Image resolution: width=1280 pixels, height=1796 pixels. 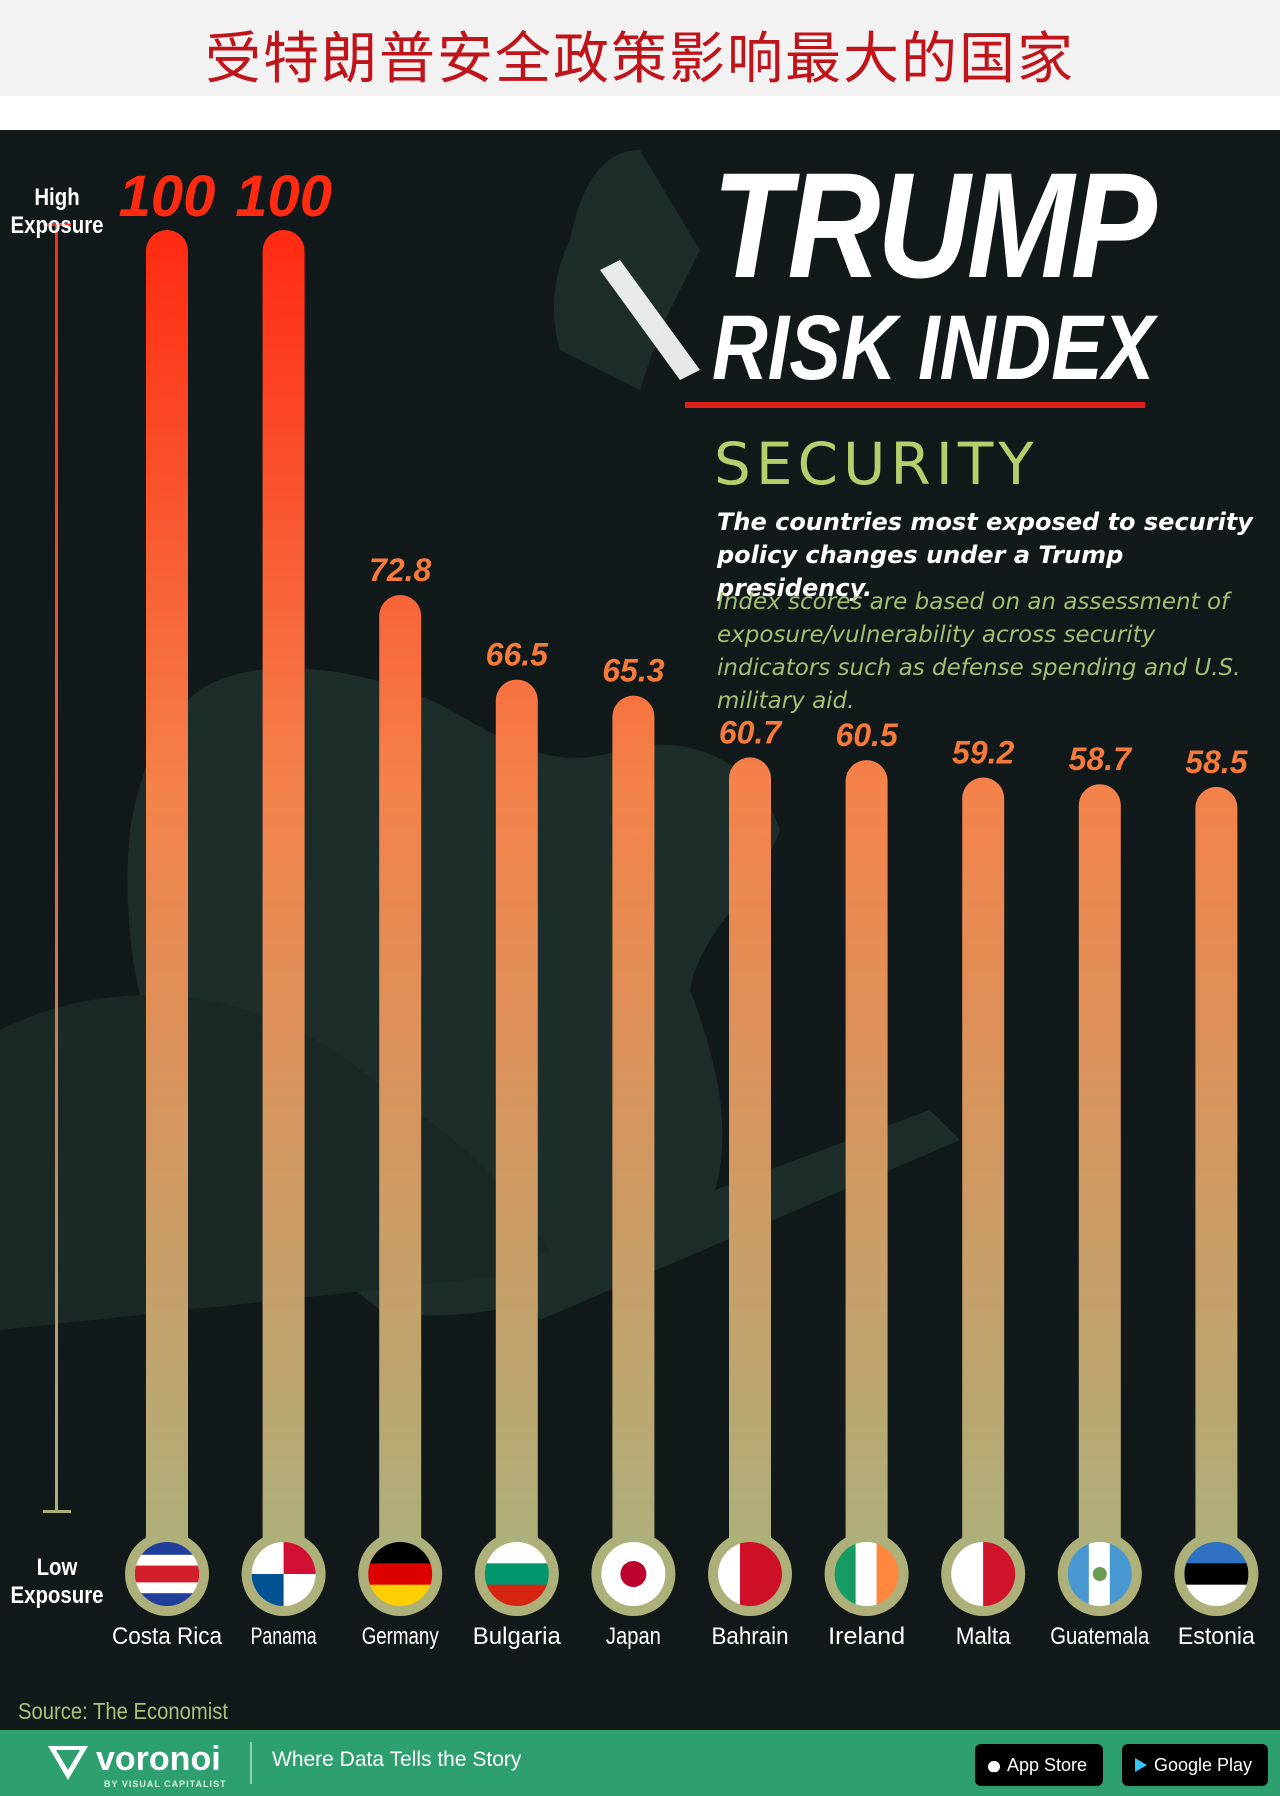 What do you see at coordinates (984, 1636) in the screenshot?
I see `category-label-malta: Malta` at bounding box center [984, 1636].